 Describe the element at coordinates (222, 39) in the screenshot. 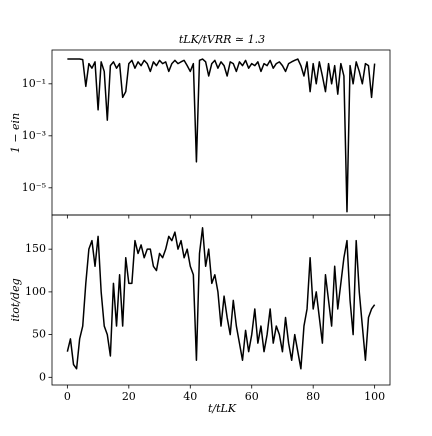

I see `chart-title: tLK/tVRR ≃ 1.3` at that location.